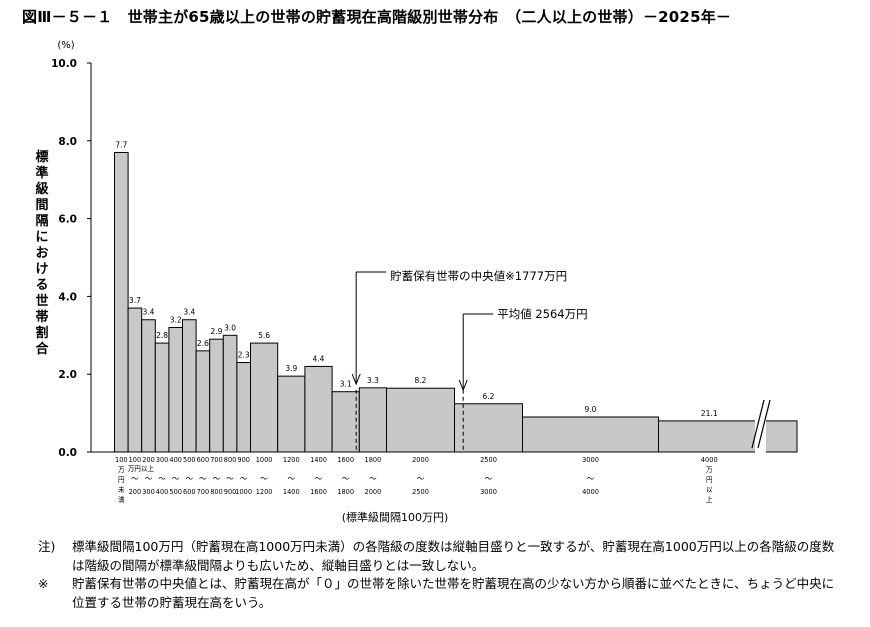  Describe the element at coordinates (243, 492) in the screenshot. I see `x-tick-label: 1000` at that location.